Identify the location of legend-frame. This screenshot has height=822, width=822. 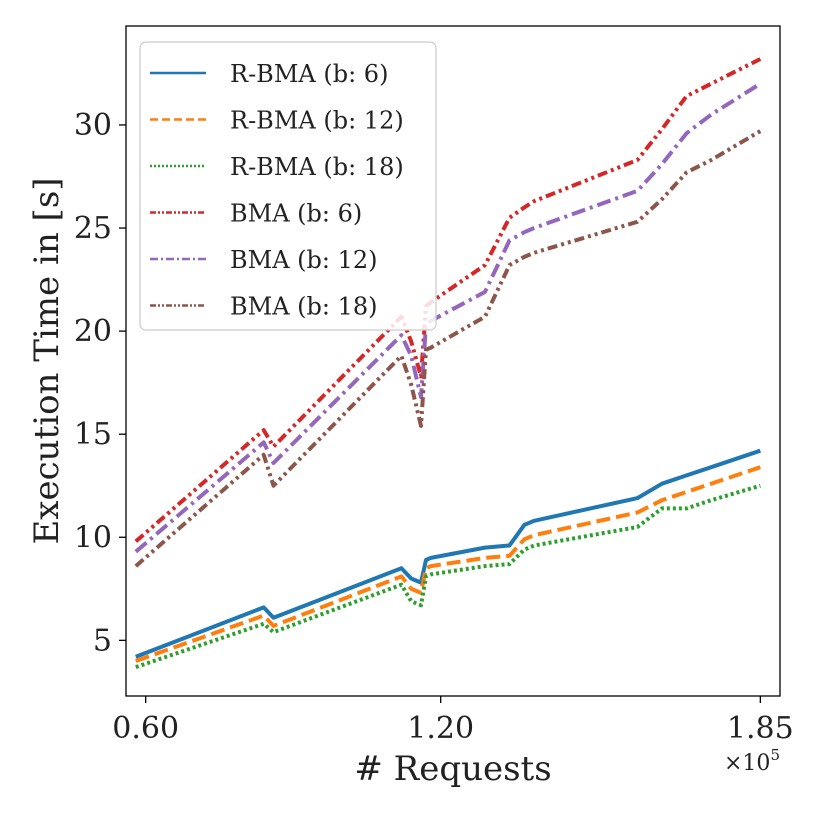
(288, 186).